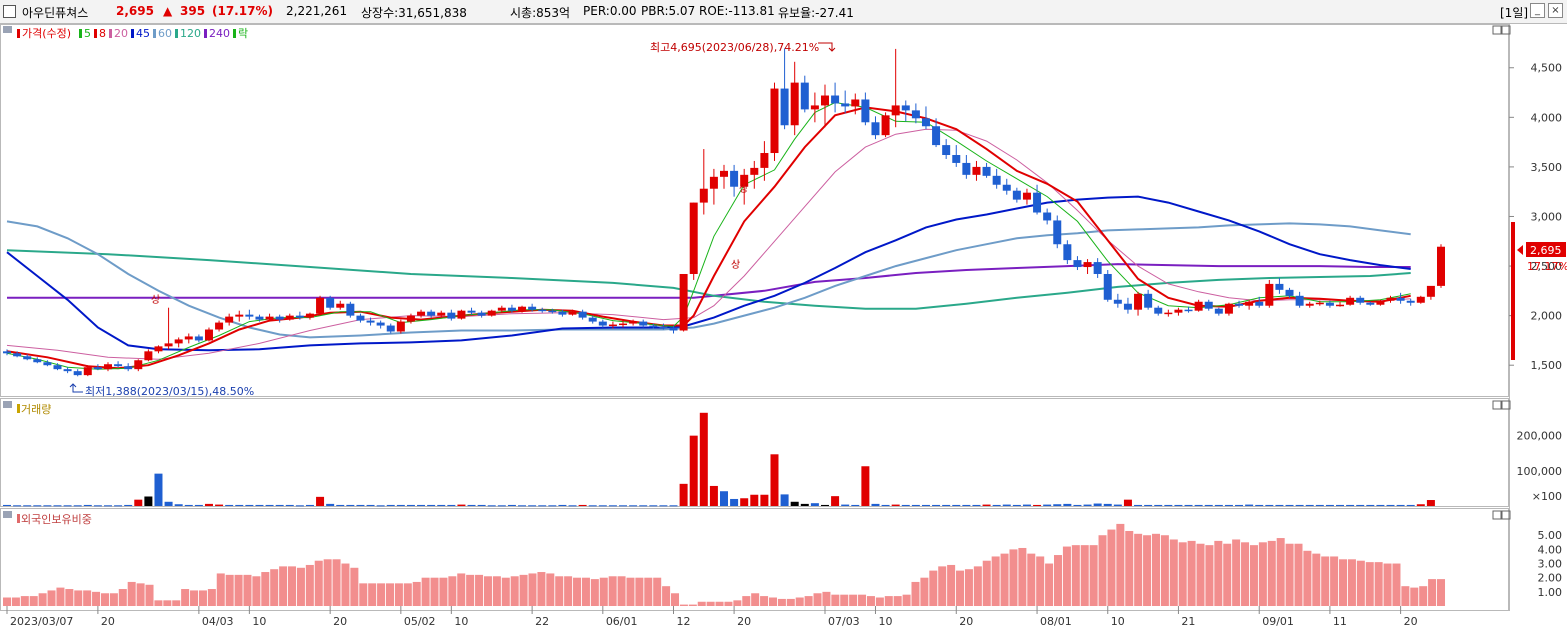 The width and height of the screenshot is (1567, 630). What do you see at coordinates (218, 621) in the screenshot?
I see `x-tick-label: 04/03` at bounding box center [218, 621].